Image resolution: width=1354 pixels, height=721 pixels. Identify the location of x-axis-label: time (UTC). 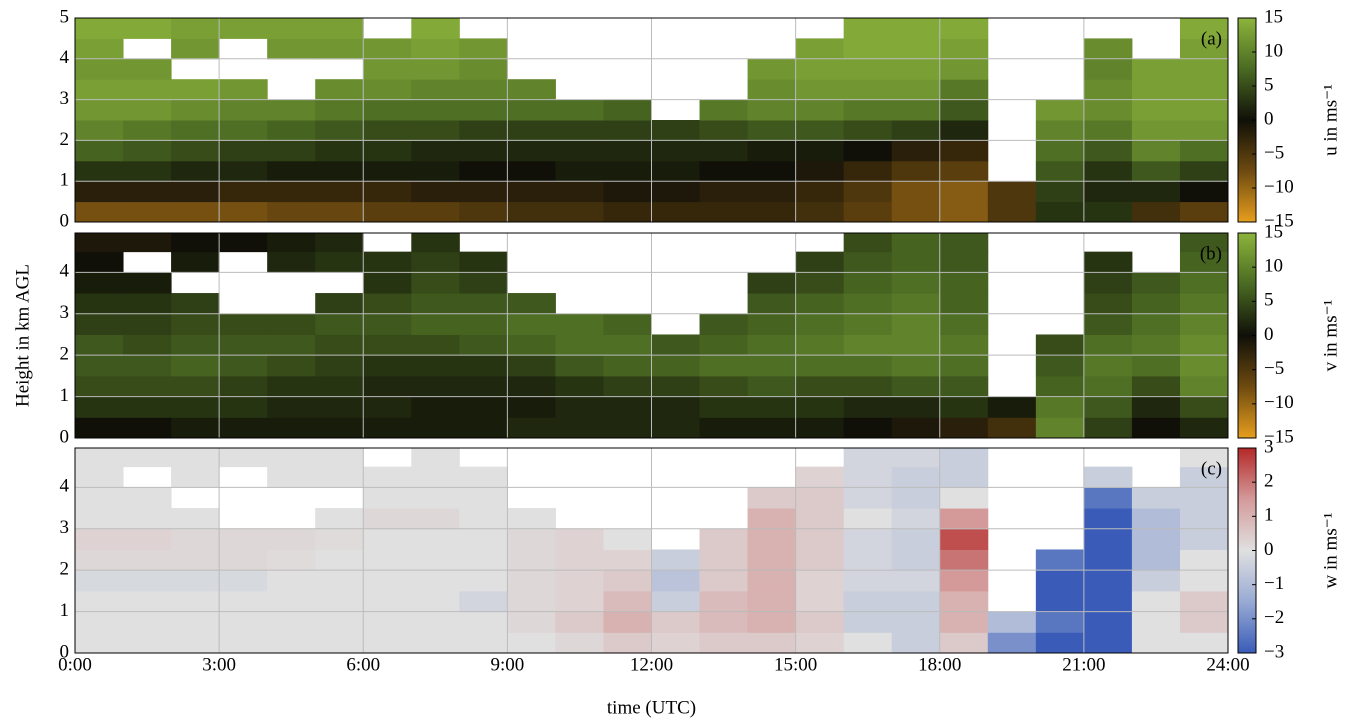
(651, 707).